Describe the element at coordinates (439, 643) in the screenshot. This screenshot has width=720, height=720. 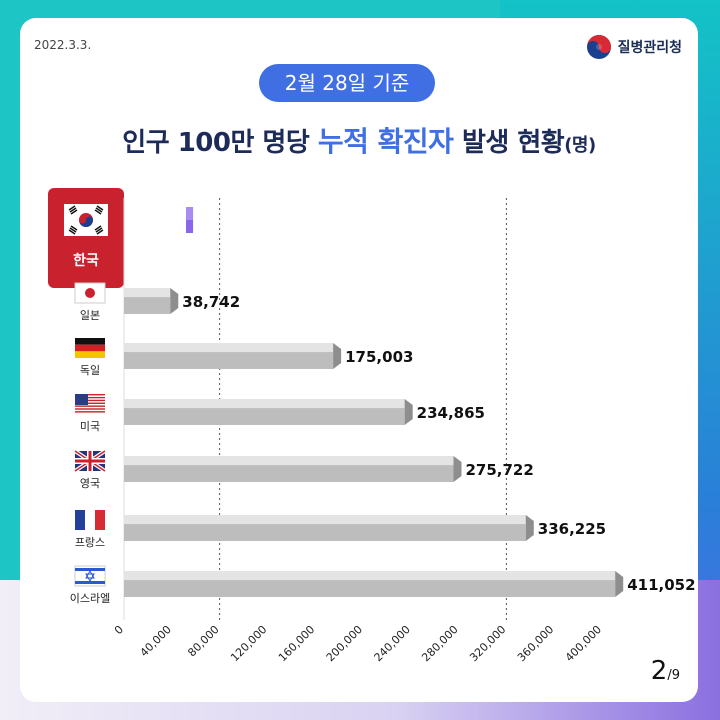
I see `x-tick-label: 280,000` at that location.